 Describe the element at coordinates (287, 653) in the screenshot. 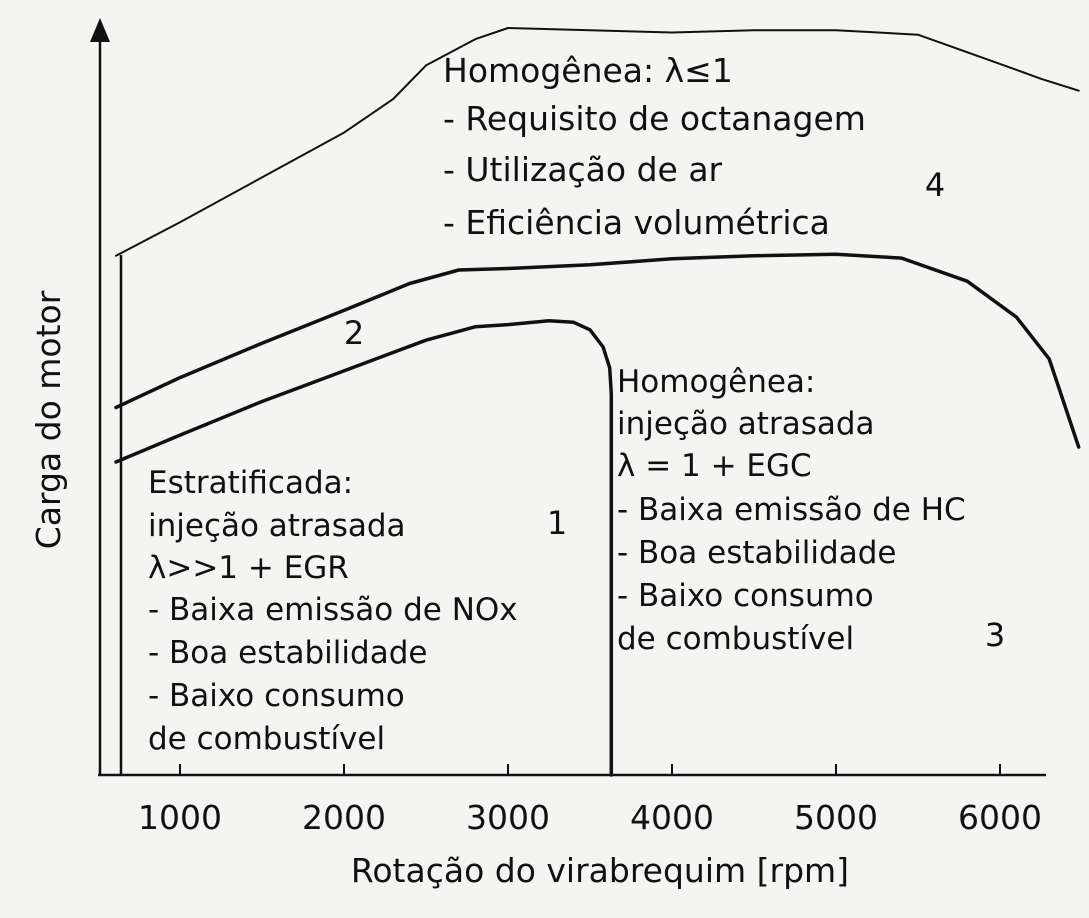

I see `region-1-line: - Boa estabilidade` at that location.